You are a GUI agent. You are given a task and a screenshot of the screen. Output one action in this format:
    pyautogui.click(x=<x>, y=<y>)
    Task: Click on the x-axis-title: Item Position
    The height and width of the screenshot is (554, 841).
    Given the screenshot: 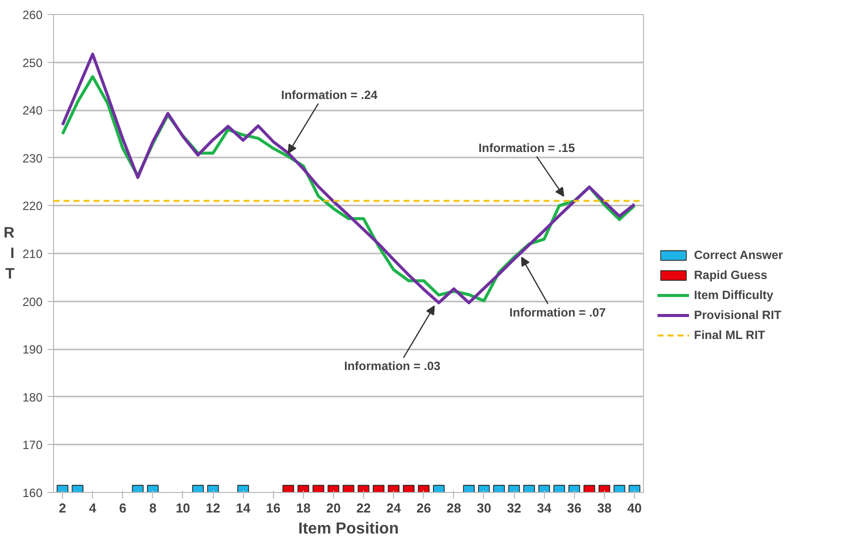 What is the action you would take?
    pyautogui.click(x=348, y=529)
    